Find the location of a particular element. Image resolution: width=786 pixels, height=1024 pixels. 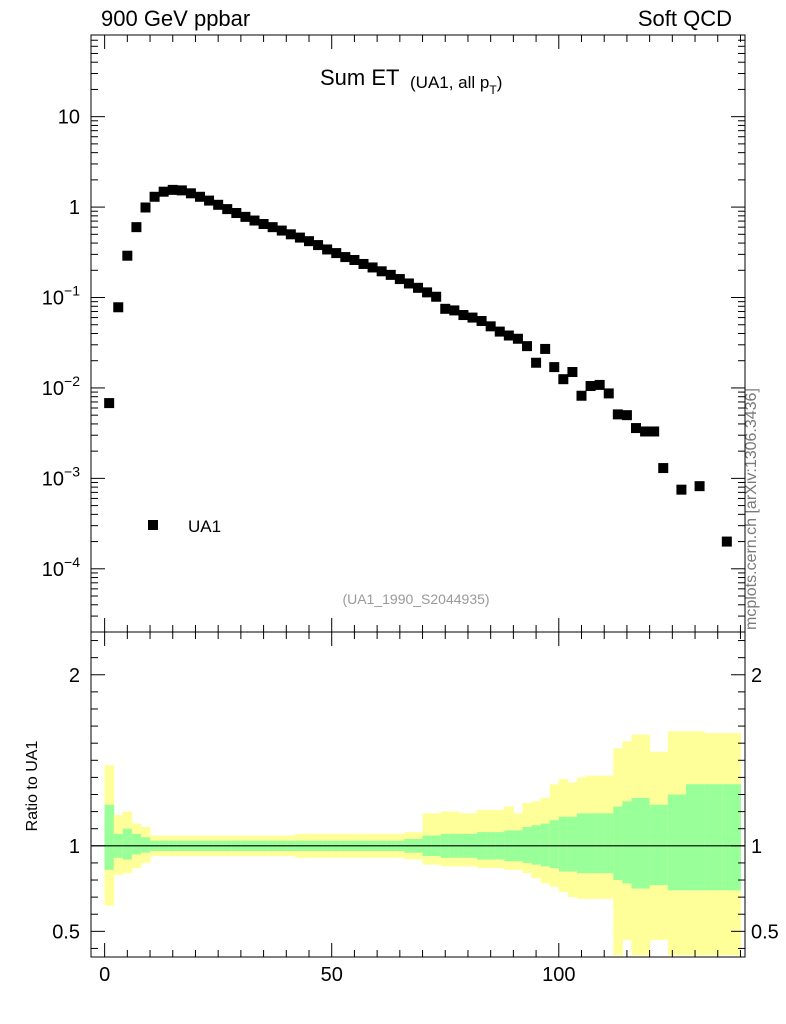

analysis-watermark: (UA1_1990_S2044935) is located at coordinates (415, 599).